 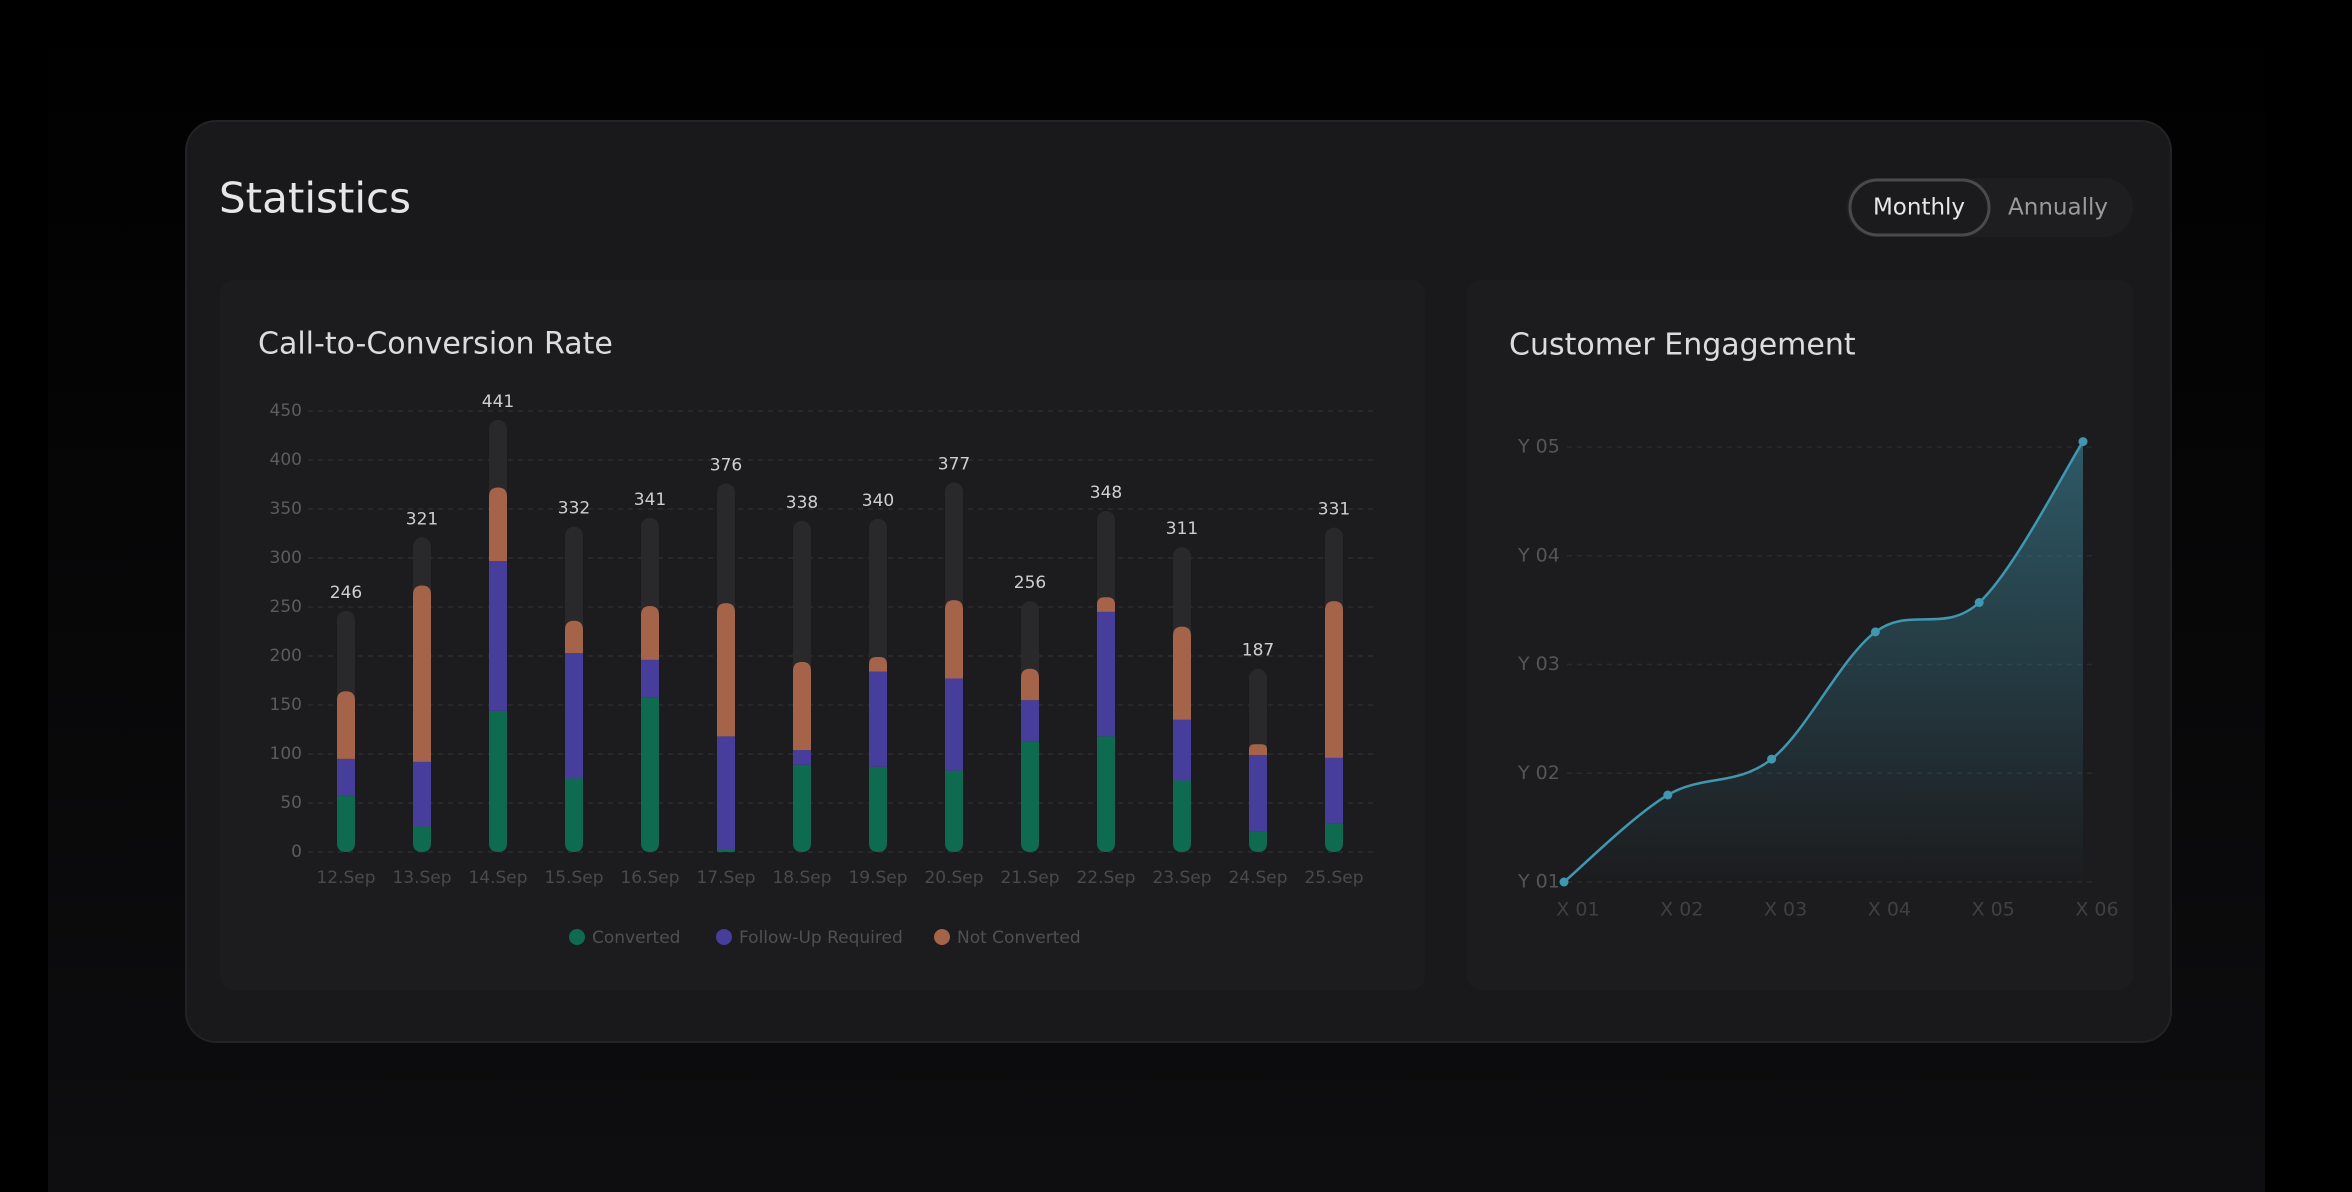 I want to click on area, so click(x=1823, y=661).